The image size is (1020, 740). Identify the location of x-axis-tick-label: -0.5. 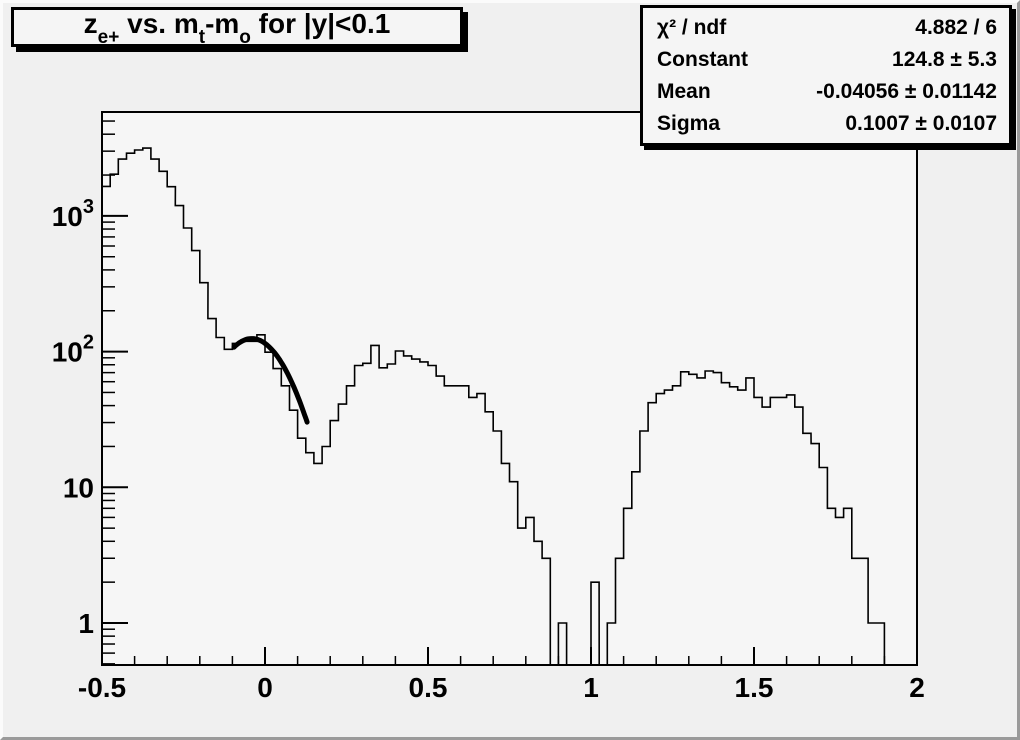
(102, 687).